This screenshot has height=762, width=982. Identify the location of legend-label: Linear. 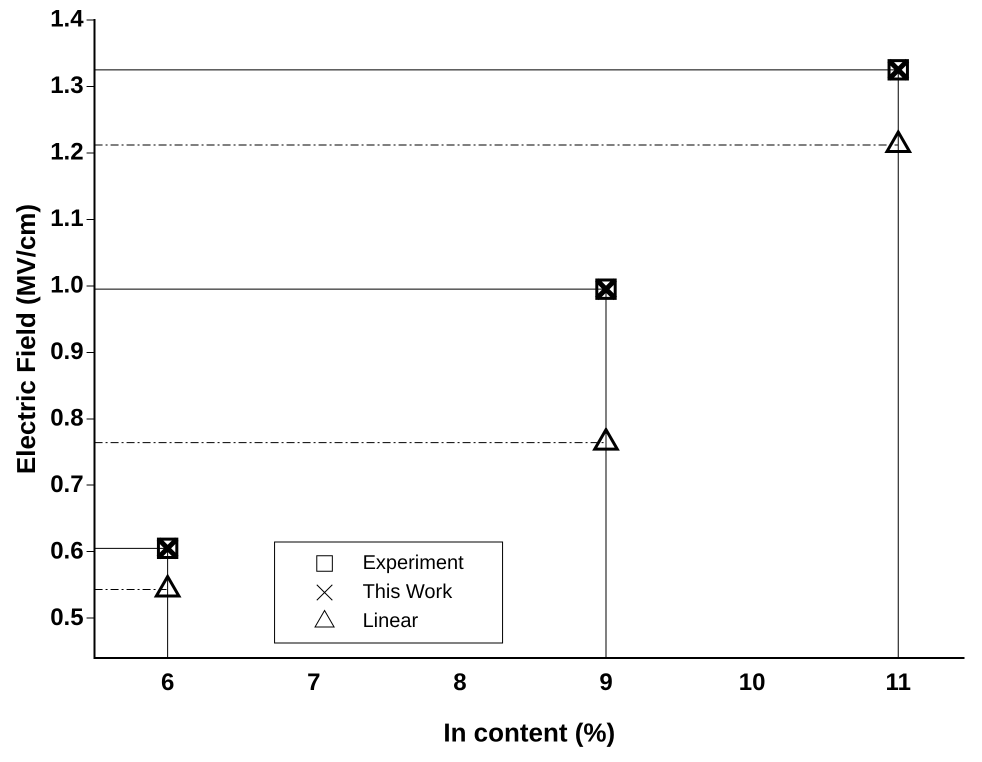
(390, 621).